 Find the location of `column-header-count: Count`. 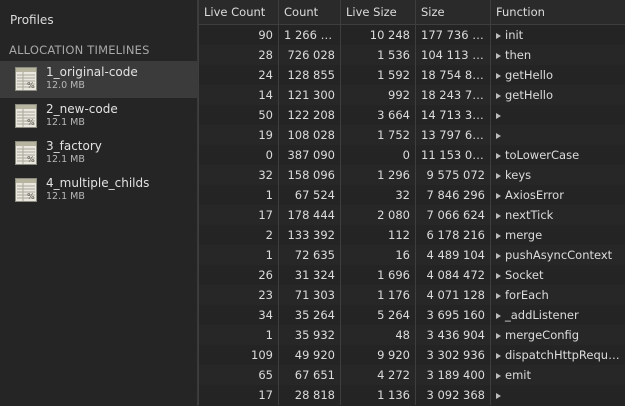

column-header-count: Count is located at coordinates (309, 12).